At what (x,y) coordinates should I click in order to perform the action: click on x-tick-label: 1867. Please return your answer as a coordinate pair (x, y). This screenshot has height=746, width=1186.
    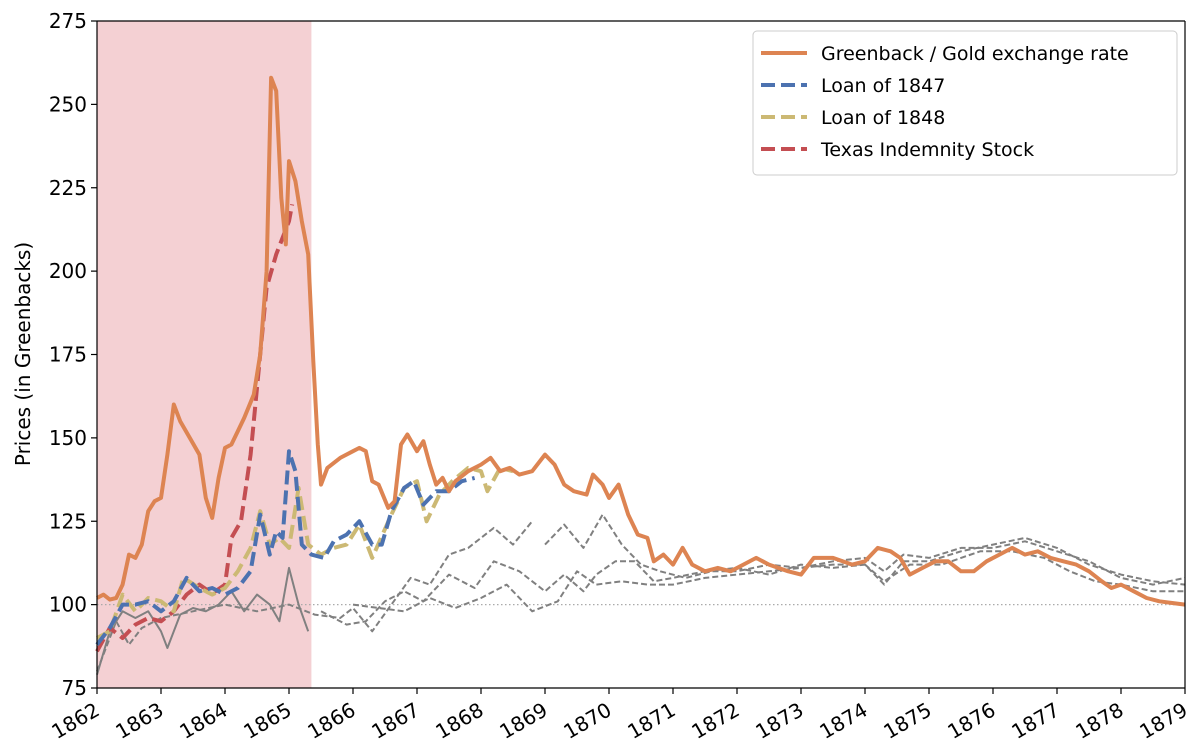
    Looking at the image, I should click on (395, 721).